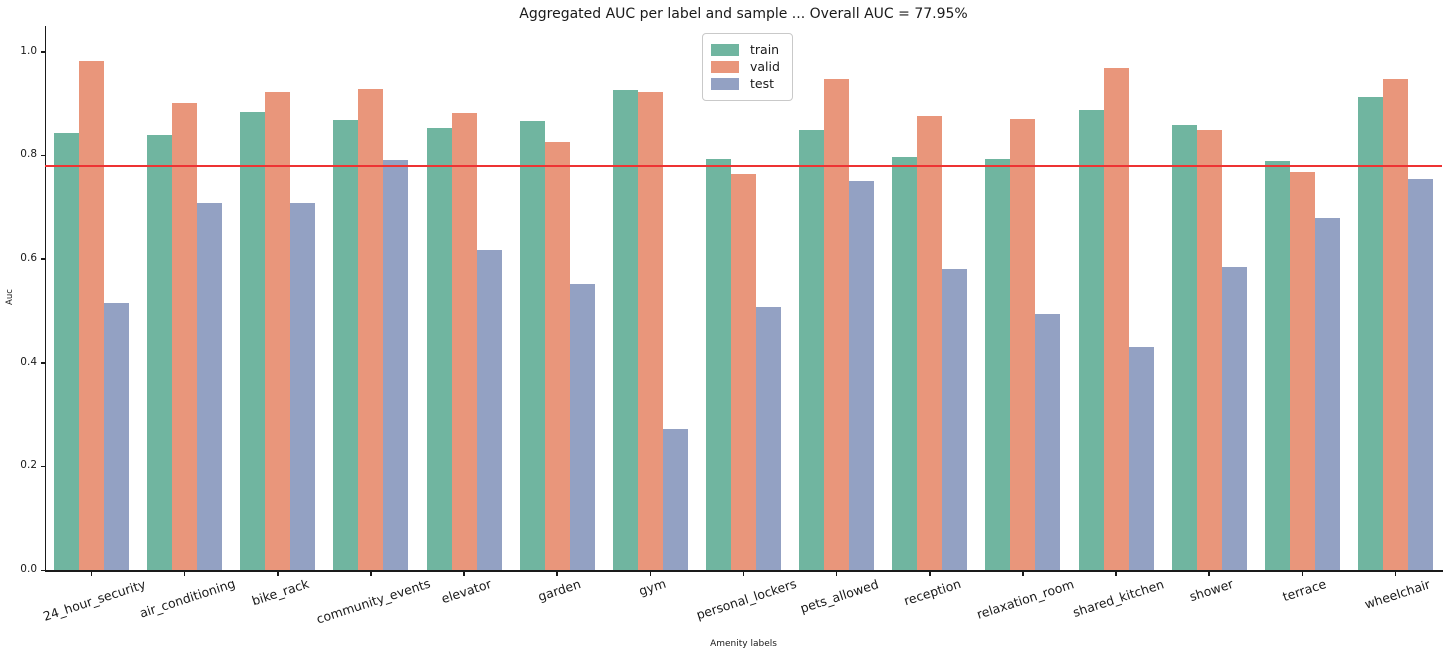  I want to click on y-tick-label: 0.2, so click(28, 465).